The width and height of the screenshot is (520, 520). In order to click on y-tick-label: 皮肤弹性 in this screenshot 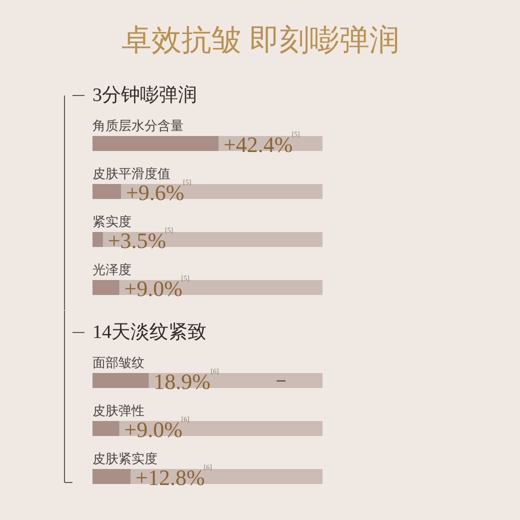, I will do `click(118, 410)`.